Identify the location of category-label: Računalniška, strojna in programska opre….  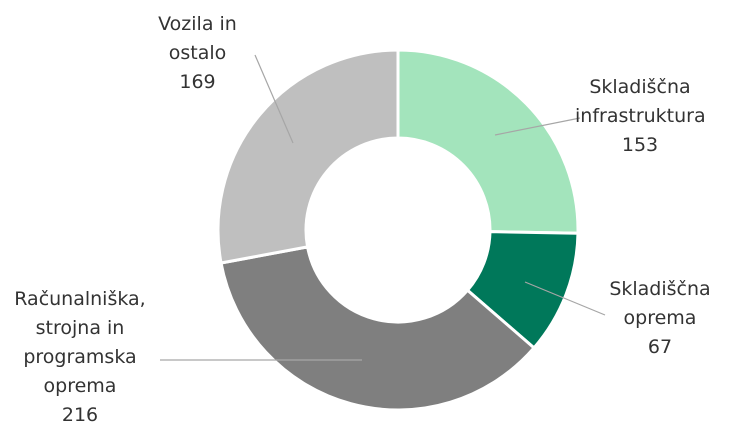
(80, 342).